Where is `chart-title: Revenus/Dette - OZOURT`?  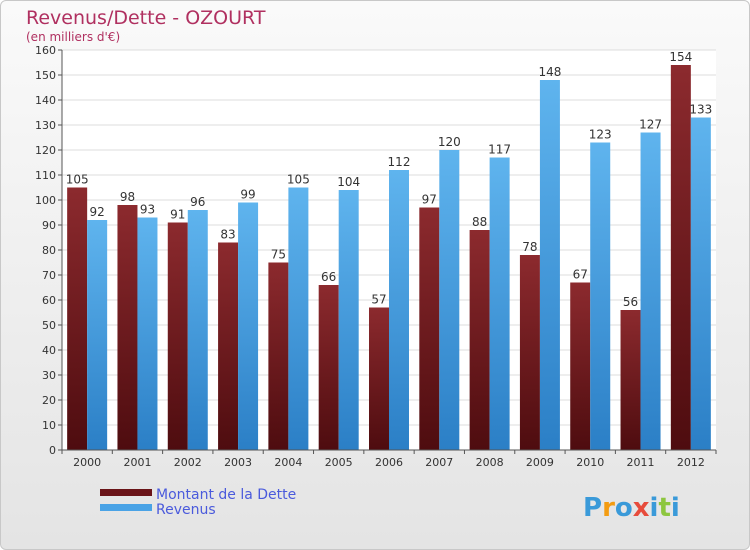 chart-title: Revenus/Dette - OZOURT is located at coordinates (146, 18).